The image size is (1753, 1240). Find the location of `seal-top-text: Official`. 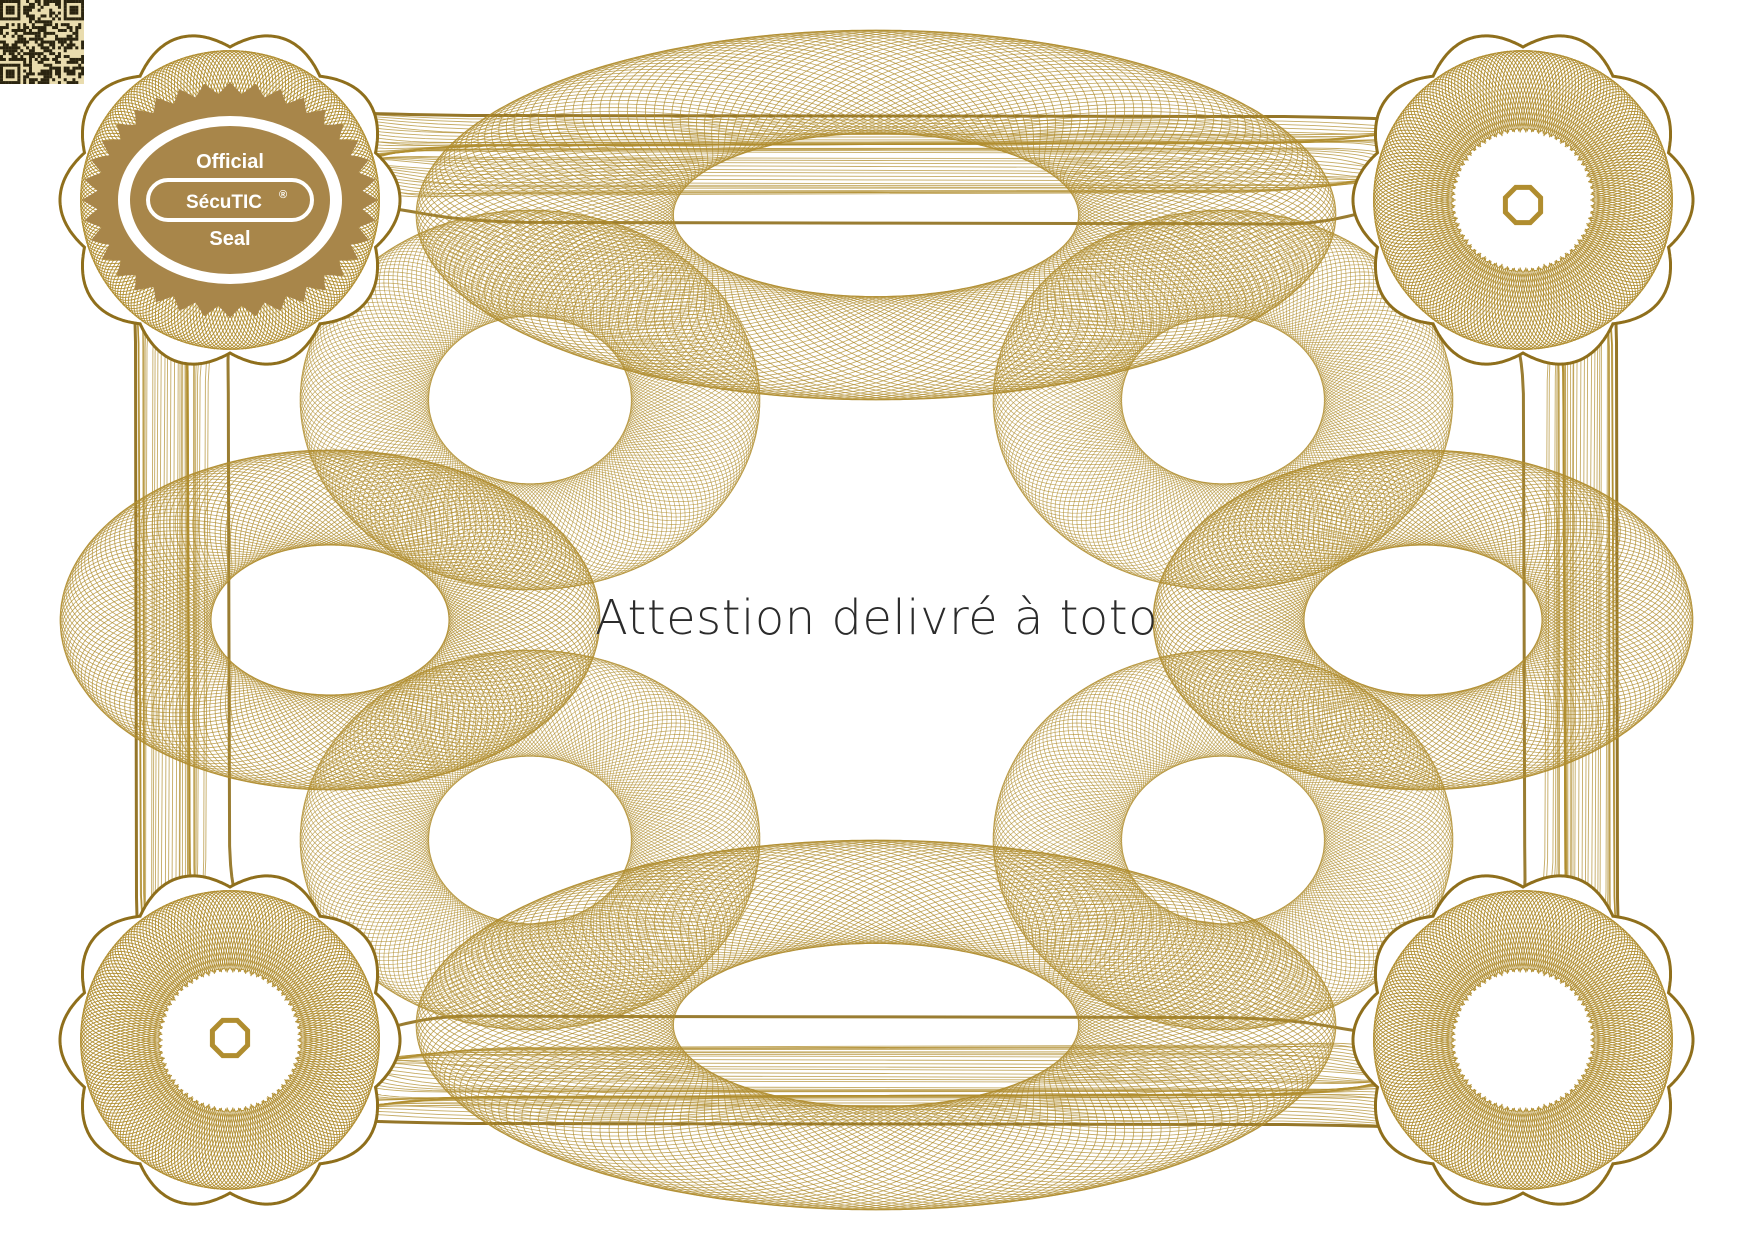

seal-top-text: Official is located at coordinates (230, 162).